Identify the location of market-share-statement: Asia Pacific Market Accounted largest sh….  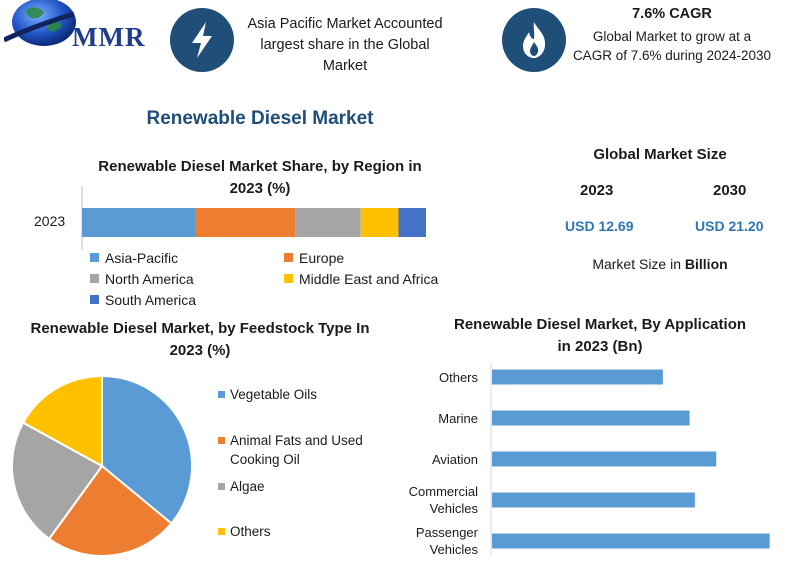
(345, 45).